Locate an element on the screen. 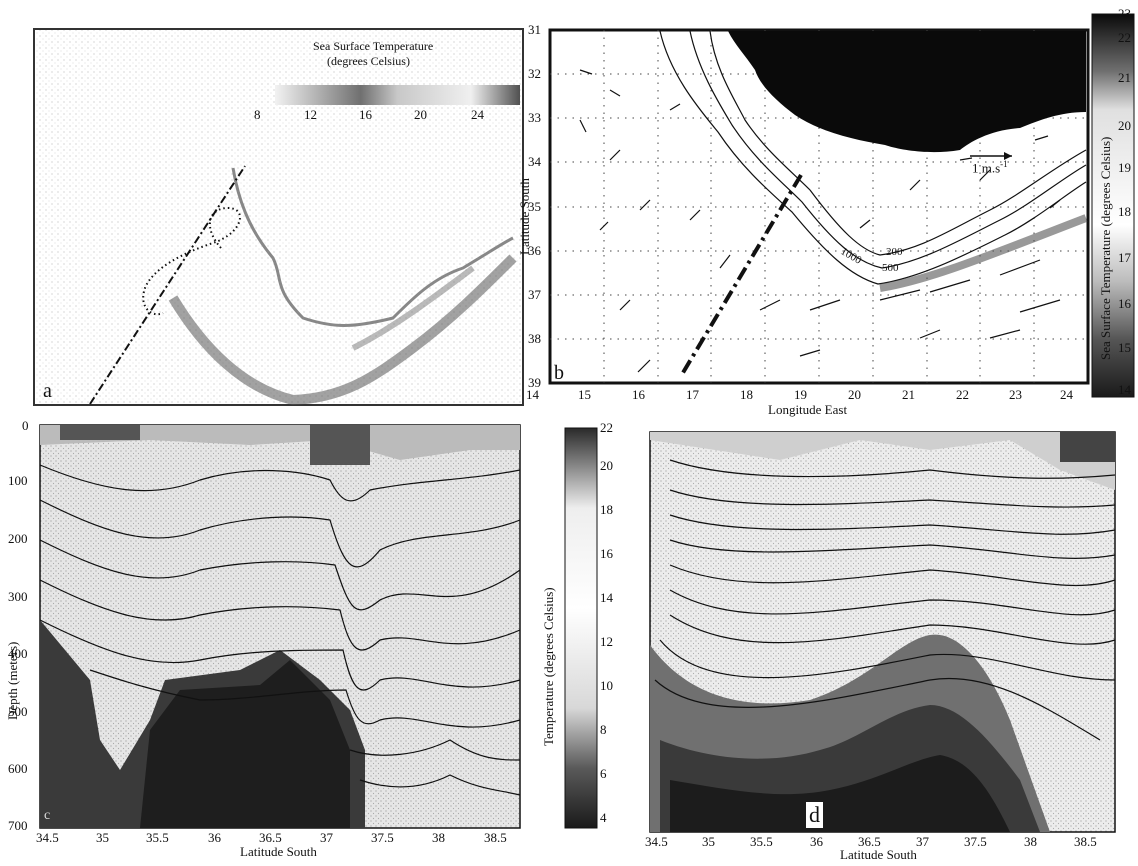 The image size is (1138, 866). panel-b-xtick: 19 is located at coordinates (800, 395).